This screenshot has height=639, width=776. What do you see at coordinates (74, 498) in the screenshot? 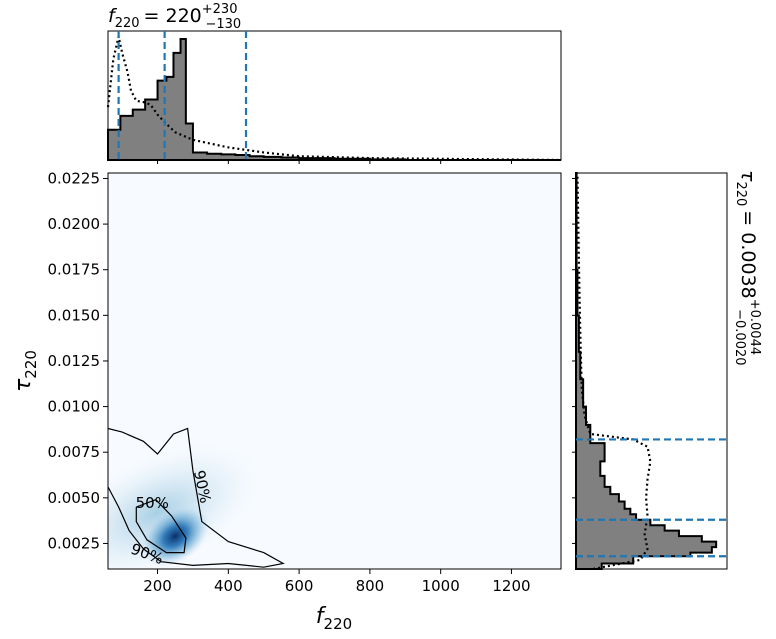
I see `y-tick-label: 0.0050` at bounding box center [74, 498].